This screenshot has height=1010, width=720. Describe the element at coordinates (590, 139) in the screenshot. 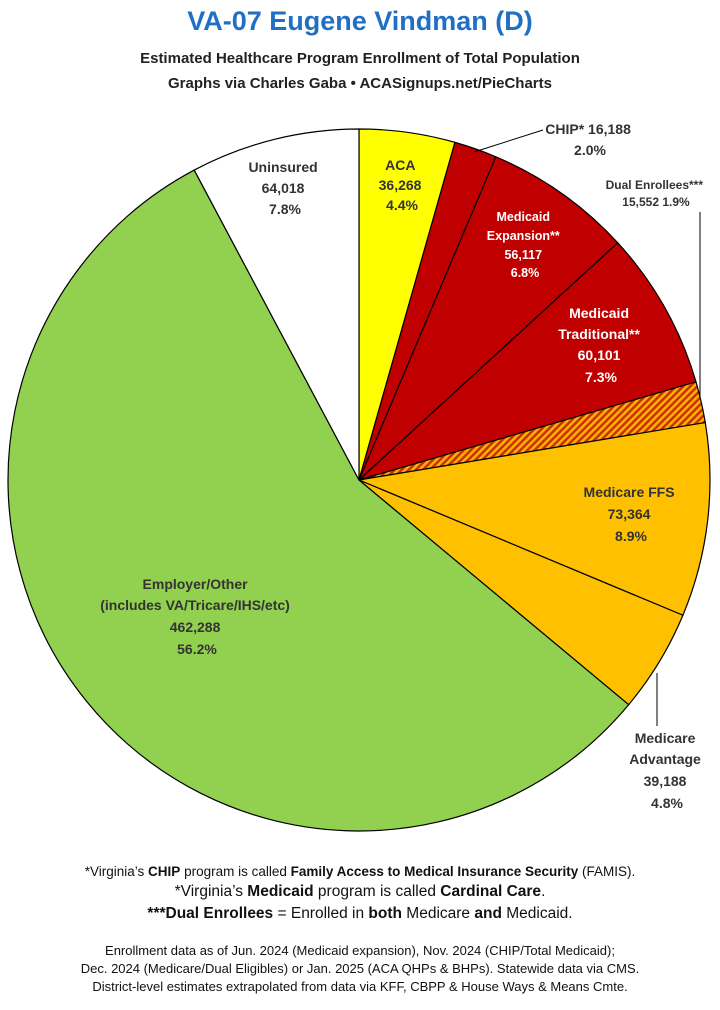

I see `chip-label: CHIP* 16,188 2.0%` at that location.